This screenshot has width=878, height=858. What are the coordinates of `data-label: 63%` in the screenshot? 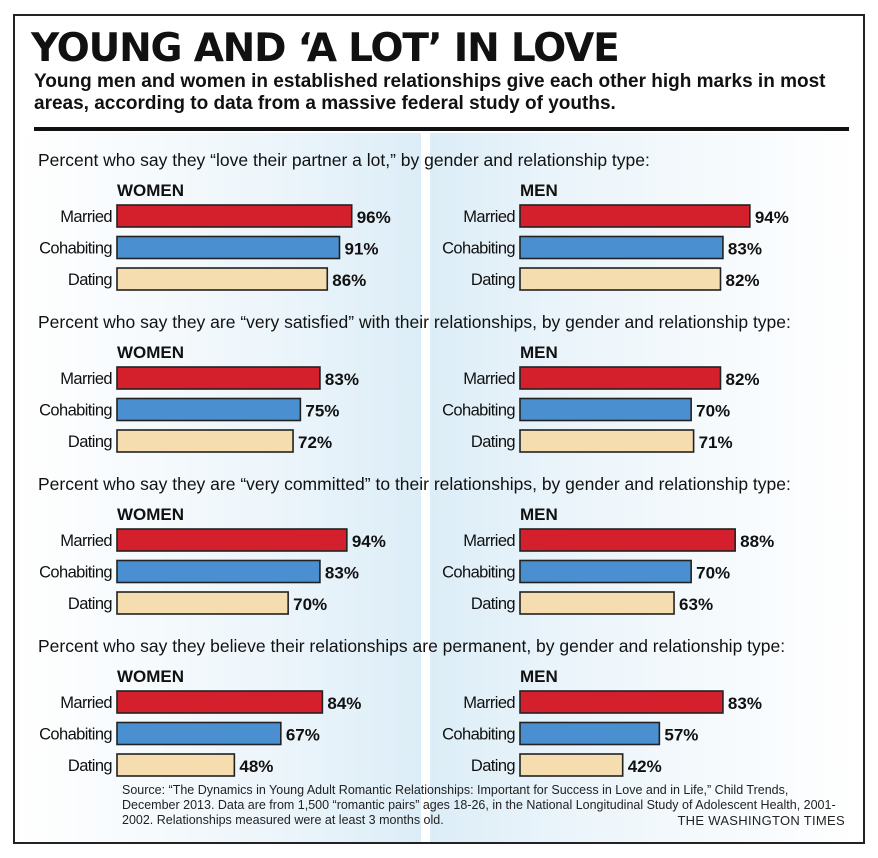 It's located at (696, 604).